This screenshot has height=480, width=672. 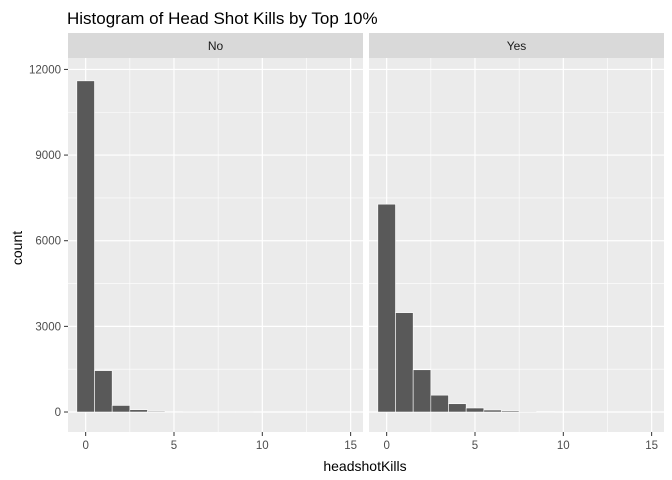 I want to click on y-axis-title: count, so click(x=17, y=248).